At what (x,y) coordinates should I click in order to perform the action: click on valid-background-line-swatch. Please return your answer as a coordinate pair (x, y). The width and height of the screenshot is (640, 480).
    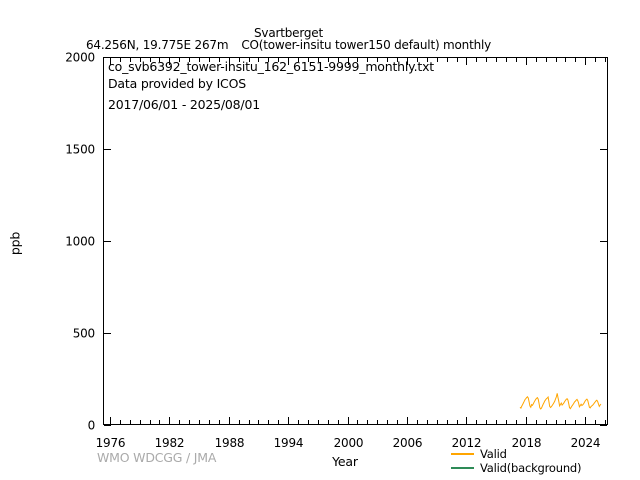
    Looking at the image, I should click on (462, 468).